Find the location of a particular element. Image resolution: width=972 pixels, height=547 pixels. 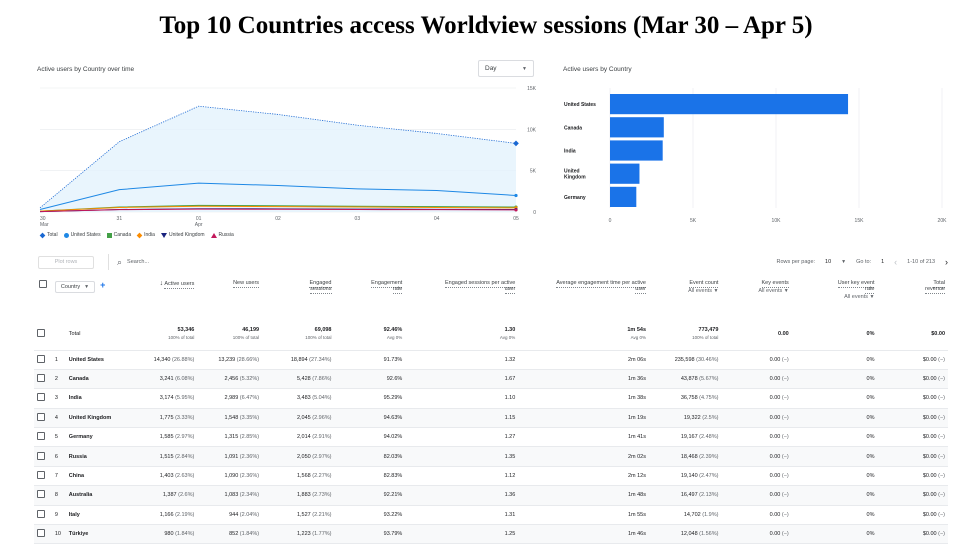

legend-item: Canada is located at coordinates (118, 235).